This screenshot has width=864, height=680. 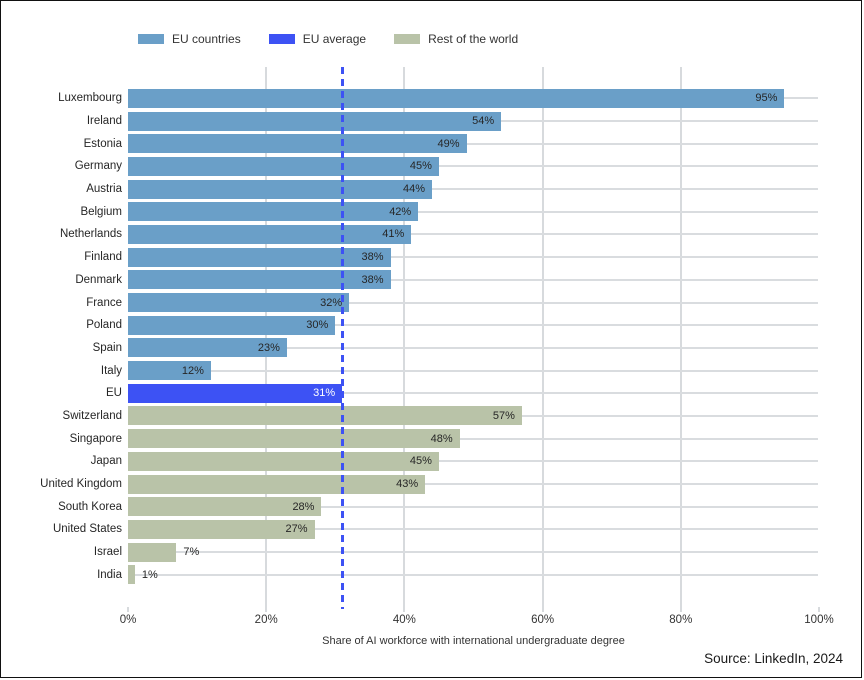 What do you see at coordinates (81, 484) in the screenshot?
I see `country-label: United Kingdom` at bounding box center [81, 484].